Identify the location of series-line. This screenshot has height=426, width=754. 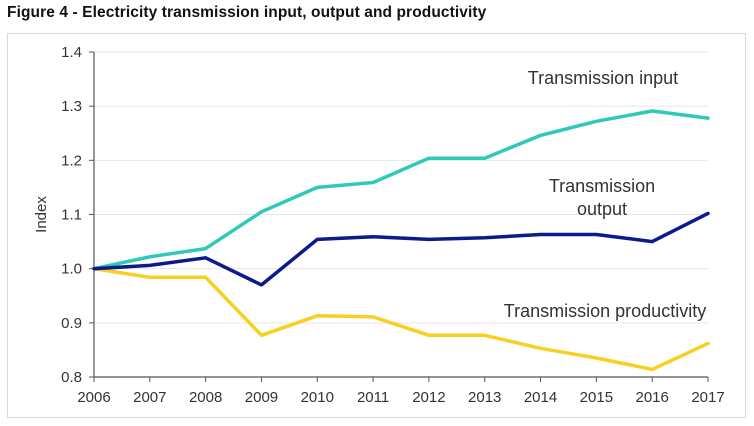
(401, 249).